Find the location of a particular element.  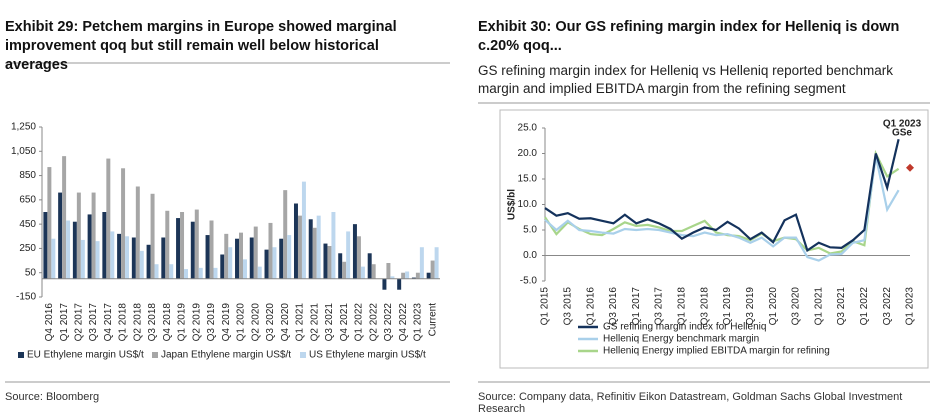

x-tick-label: Q1 2016 is located at coordinates (590, 306).